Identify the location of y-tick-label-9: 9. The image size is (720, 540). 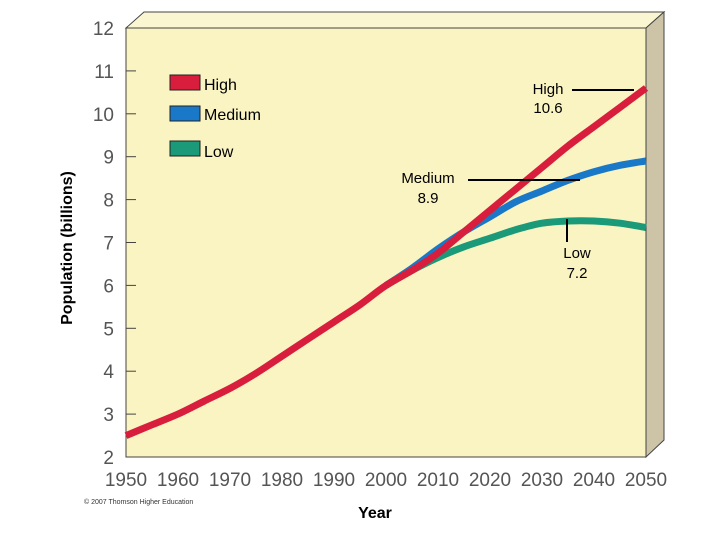
(108, 158).